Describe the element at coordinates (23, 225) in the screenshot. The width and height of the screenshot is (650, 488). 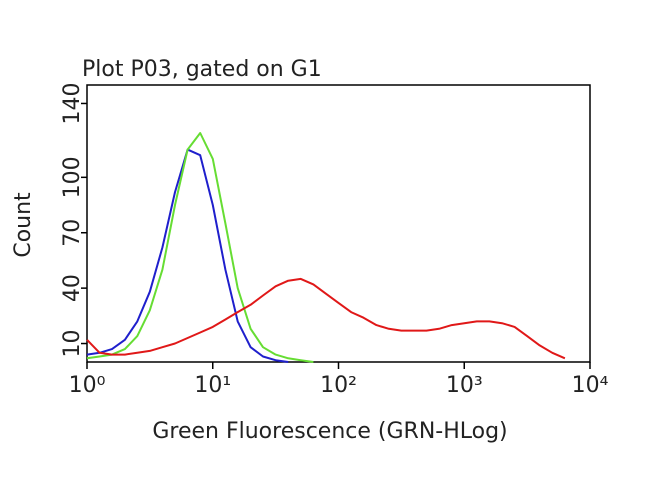
I see `y-axis-label: Count` at that location.